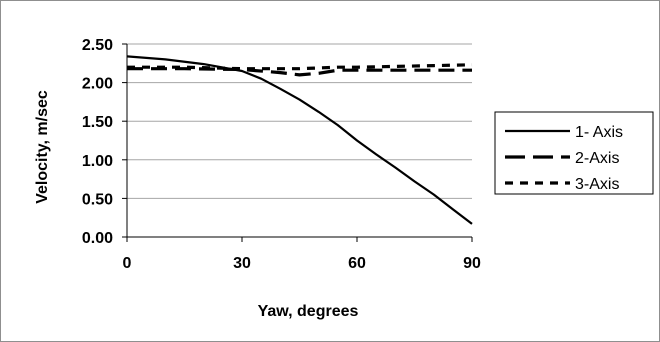 The image size is (660, 342). Describe the element at coordinates (308, 311) in the screenshot. I see `x-axis-title: Yaw, degrees` at that location.